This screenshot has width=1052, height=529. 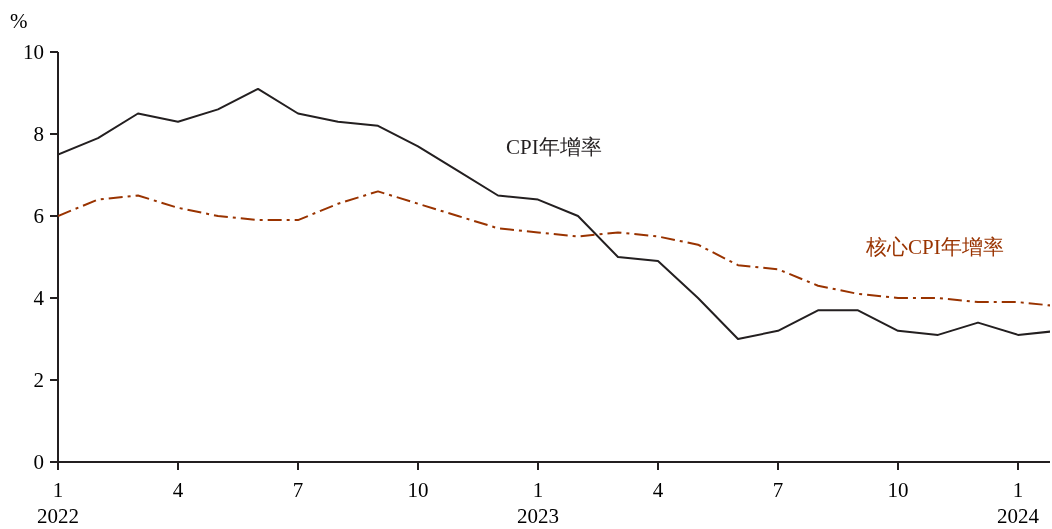 What do you see at coordinates (39, 298) in the screenshot?
I see `y-tick-label: 4` at bounding box center [39, 298].